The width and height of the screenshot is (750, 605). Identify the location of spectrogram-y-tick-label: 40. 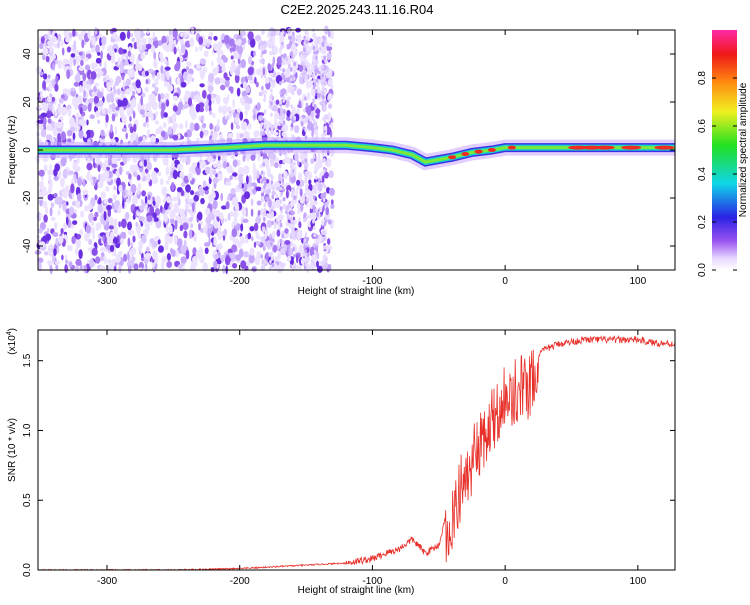
(27, 54).